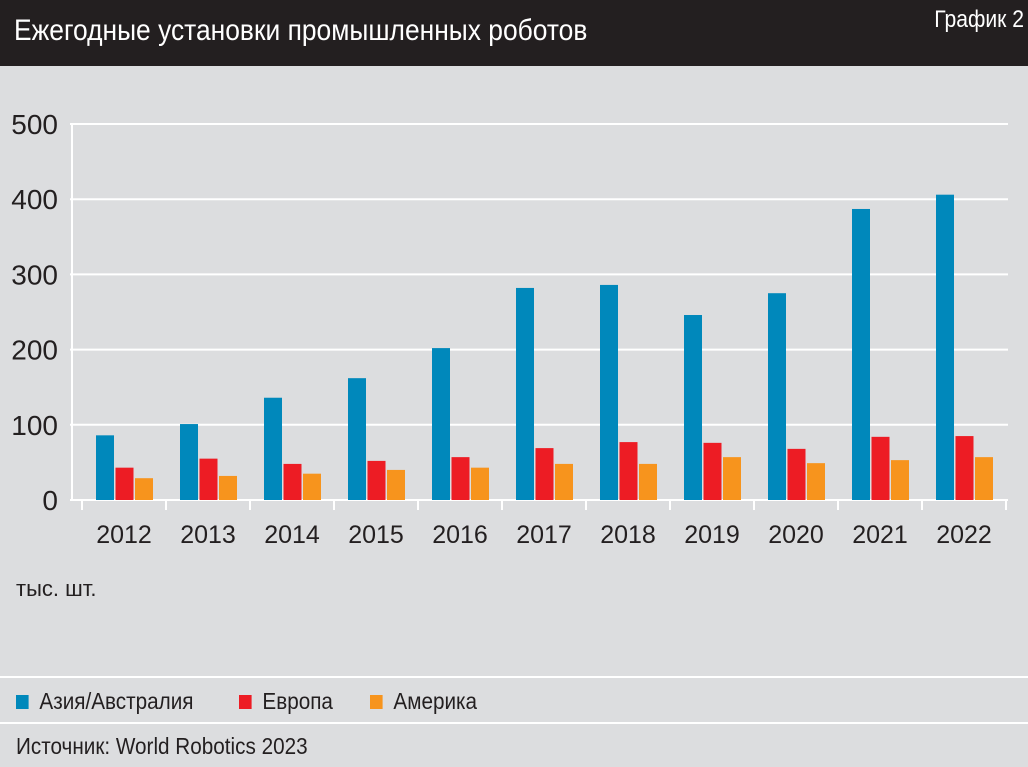 The image size is (1028, 767). I want to click on legend-label: Европа, so click(298, 701).